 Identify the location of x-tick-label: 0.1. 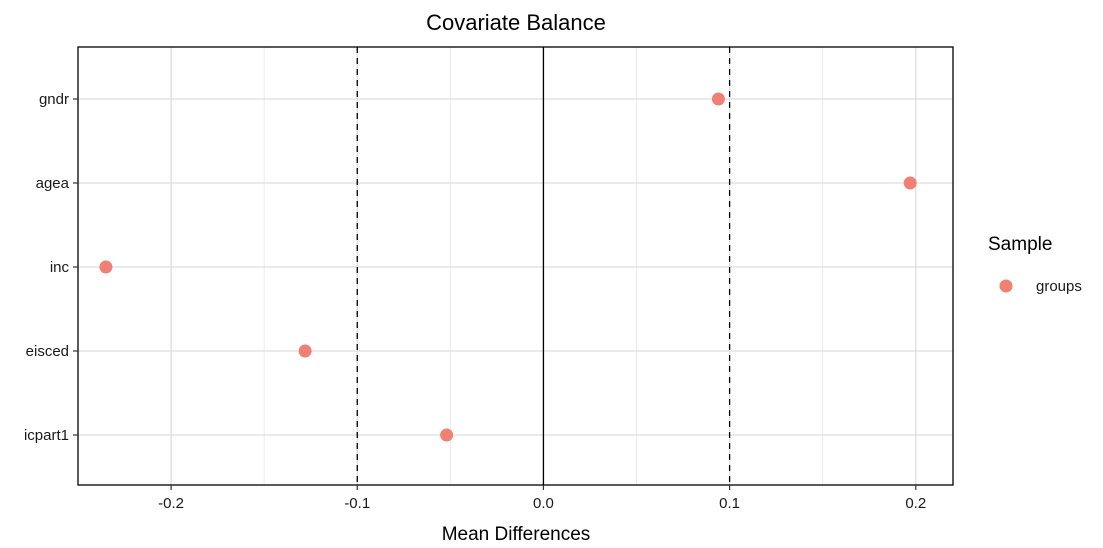
(729, 503).